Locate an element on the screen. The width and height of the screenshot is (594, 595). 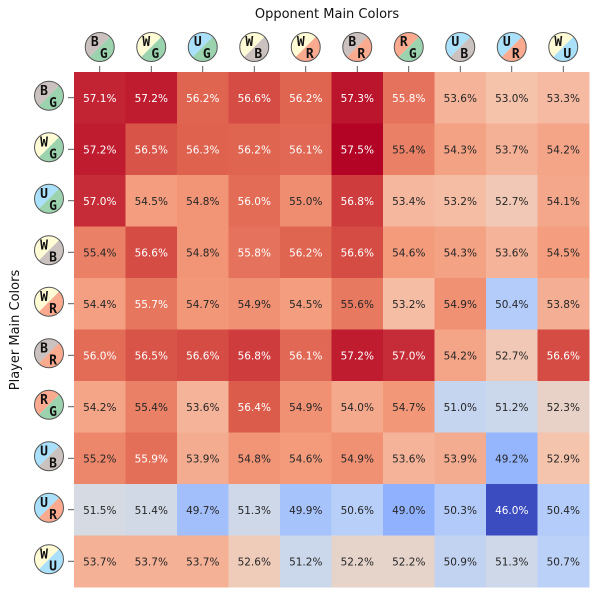
cell-value-label: 55.9% is located at coordinates (151, 459).